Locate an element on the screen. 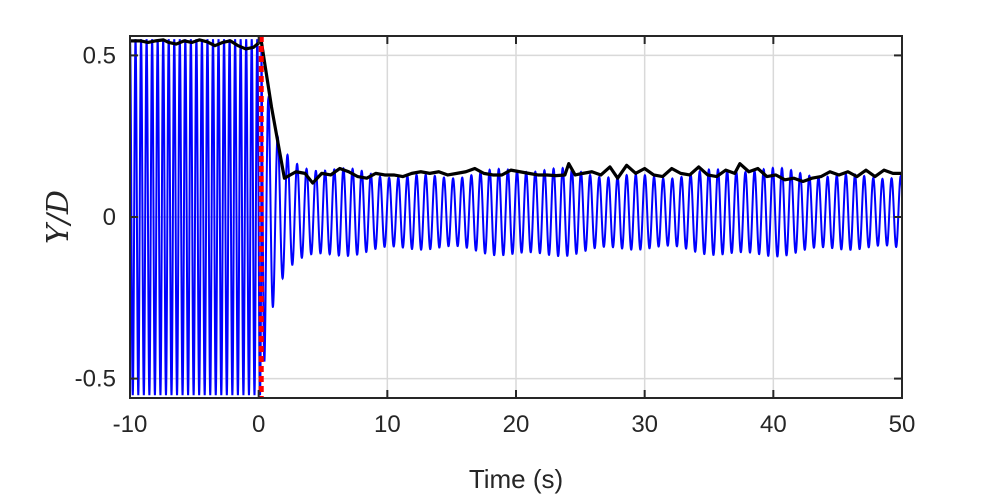 The image size is (996, 503). x-axis-label: Time (s) is located at coordinates (516, 479).